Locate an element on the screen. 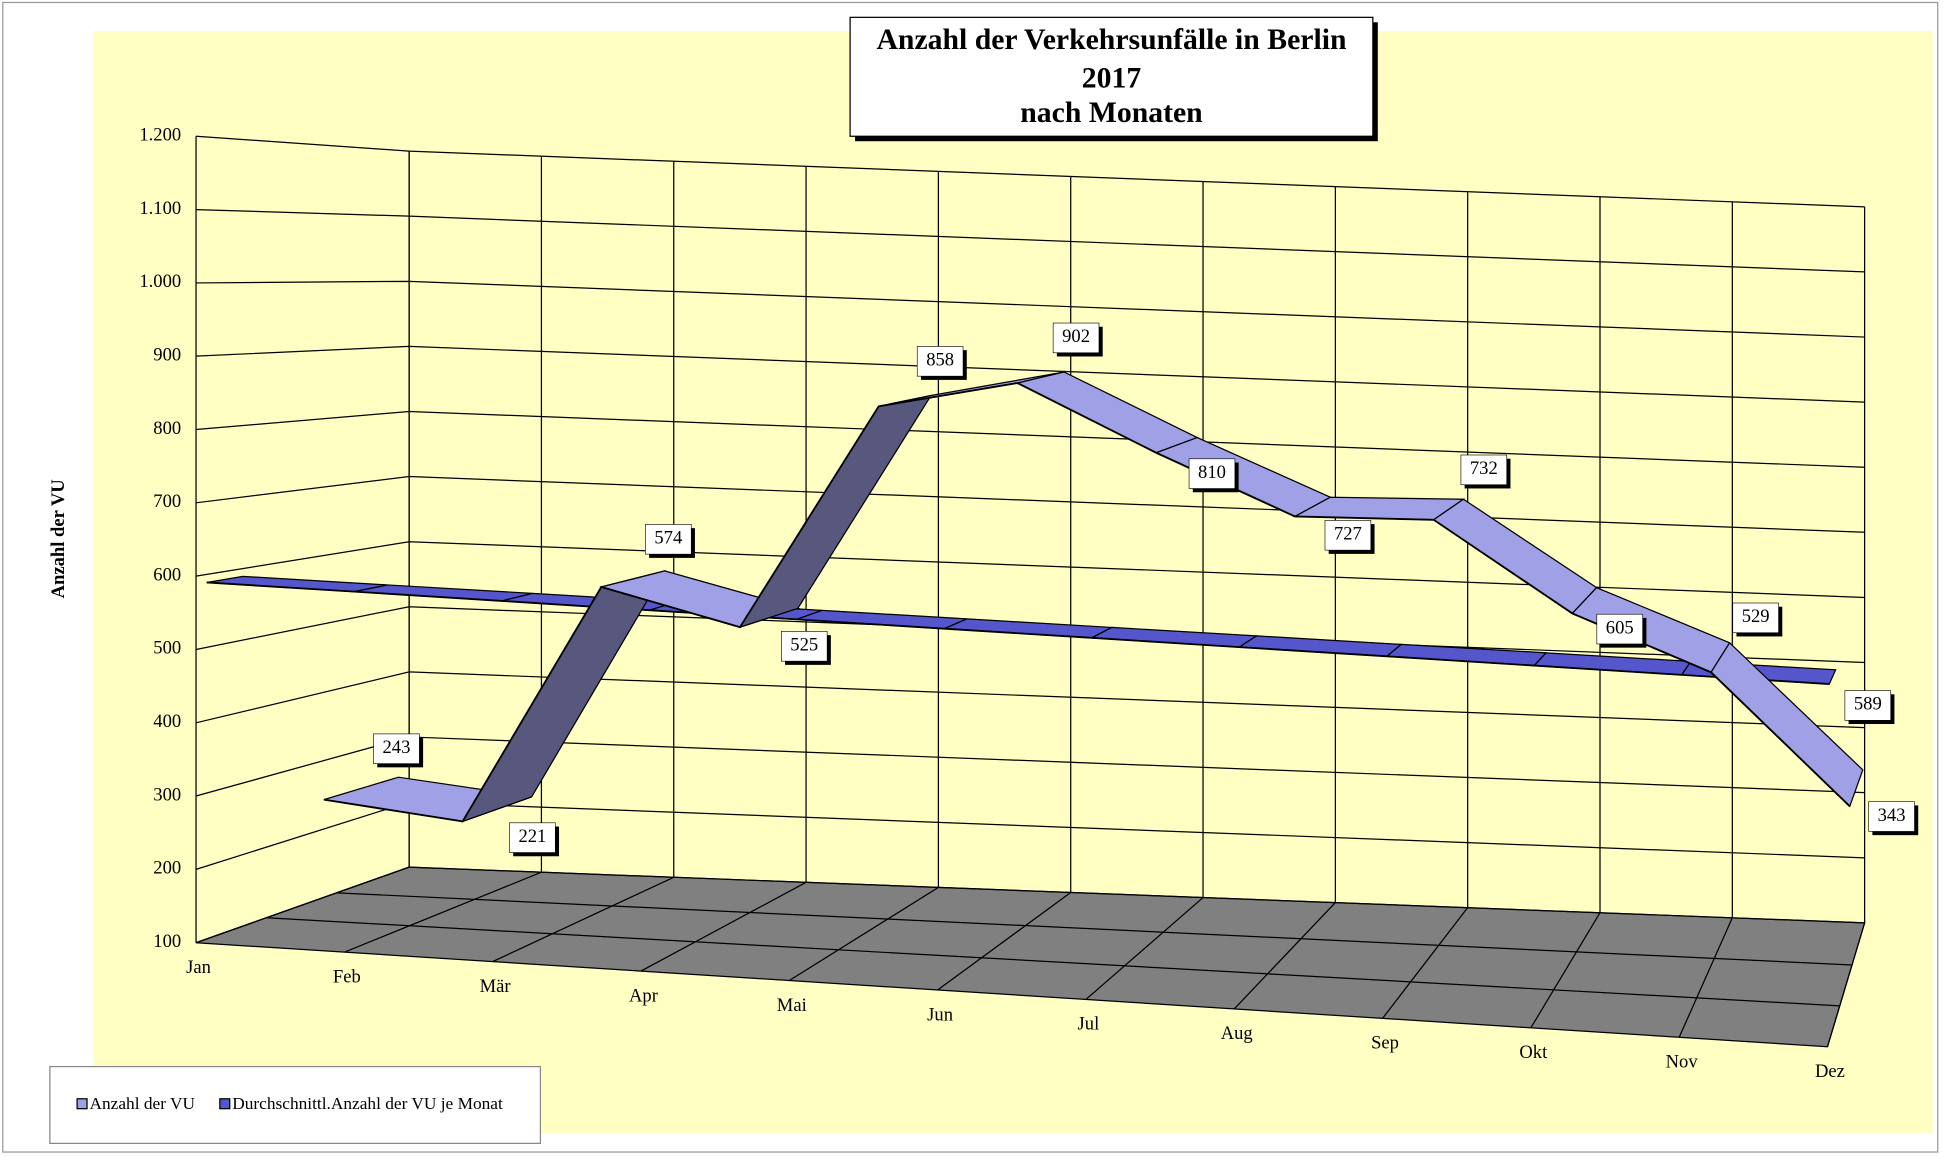 The width and height of the screenshot is (1943, 1157). y-tick-label: 200 is located at coordinates (167, 868).